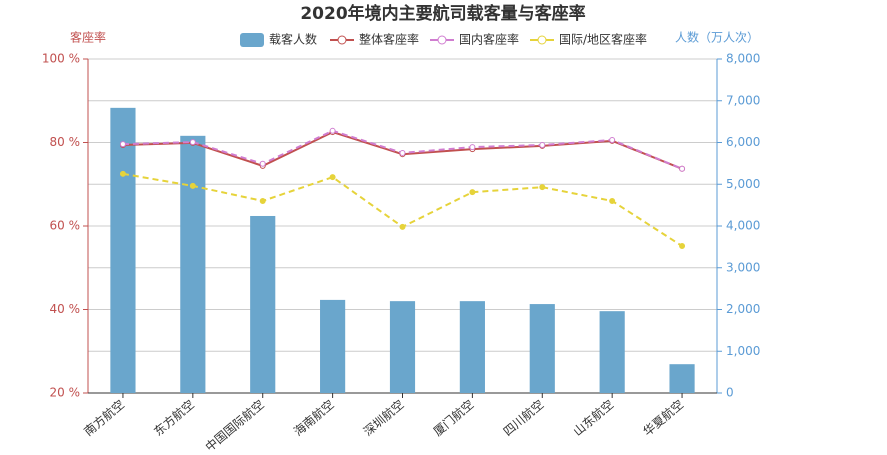 This screenshot has height=455, width=887. Describe the element at coordinates (593, 417) in the screenshot. I see `x-tick-label: 山东航空` at that location.